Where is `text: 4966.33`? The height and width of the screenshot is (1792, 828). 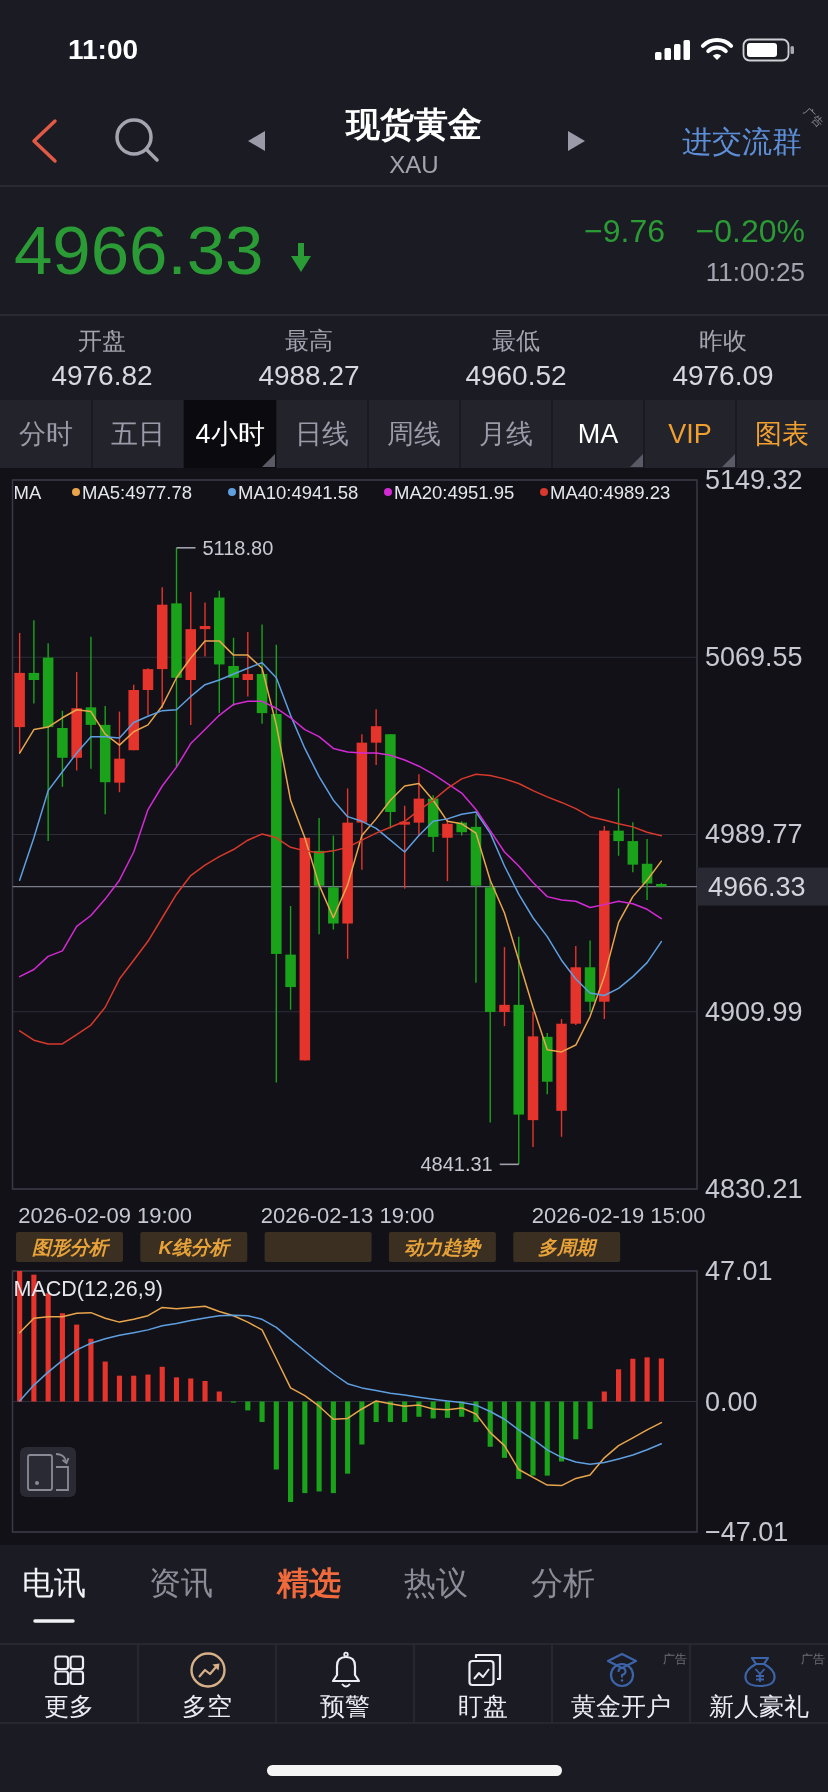
text: 4966.33 is located at coordinates (139, 250).